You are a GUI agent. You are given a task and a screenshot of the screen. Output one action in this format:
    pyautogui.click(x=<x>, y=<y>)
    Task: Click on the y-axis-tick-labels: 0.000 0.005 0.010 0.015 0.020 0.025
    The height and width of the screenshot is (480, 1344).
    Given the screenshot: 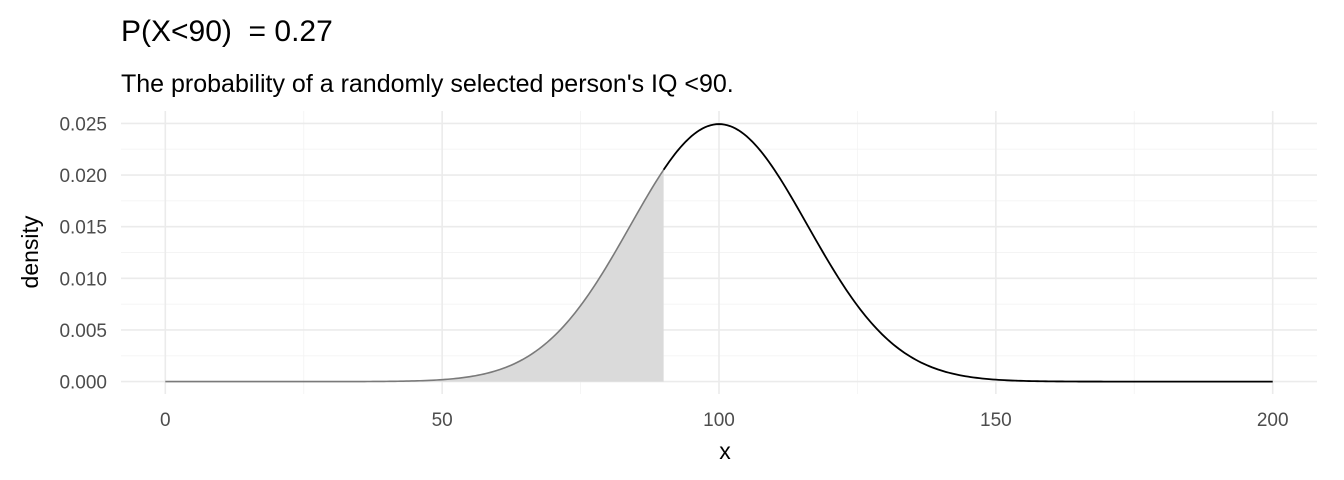 What is the action you would take?
    pyautogui.click(x=83, y=253)
    